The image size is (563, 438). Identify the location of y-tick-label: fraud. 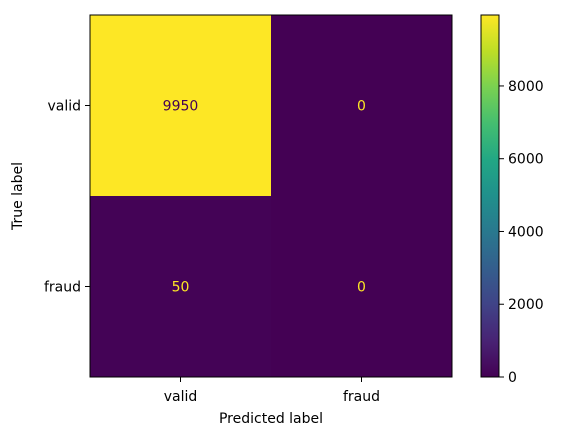
(62, 288).